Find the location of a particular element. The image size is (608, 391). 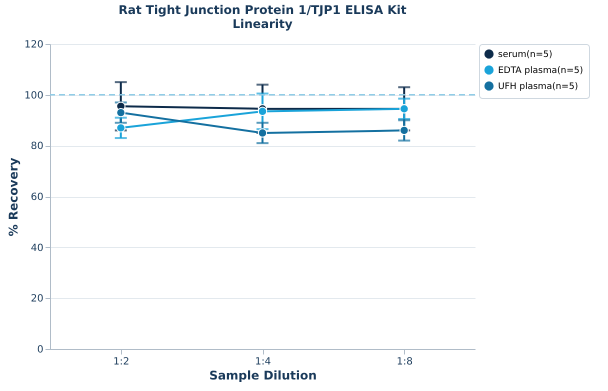

y-tick-label: 40 is located at coordinates (37, 248).